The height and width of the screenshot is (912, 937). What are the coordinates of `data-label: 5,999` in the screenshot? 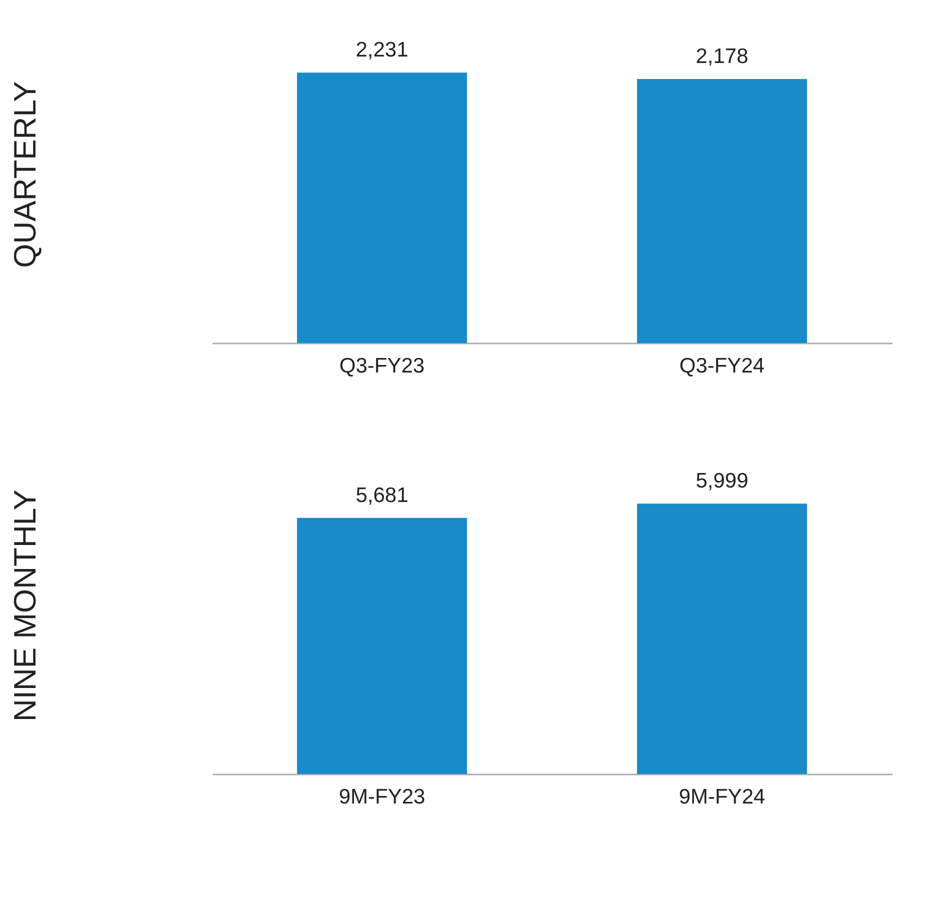 It's located at (722, 481).